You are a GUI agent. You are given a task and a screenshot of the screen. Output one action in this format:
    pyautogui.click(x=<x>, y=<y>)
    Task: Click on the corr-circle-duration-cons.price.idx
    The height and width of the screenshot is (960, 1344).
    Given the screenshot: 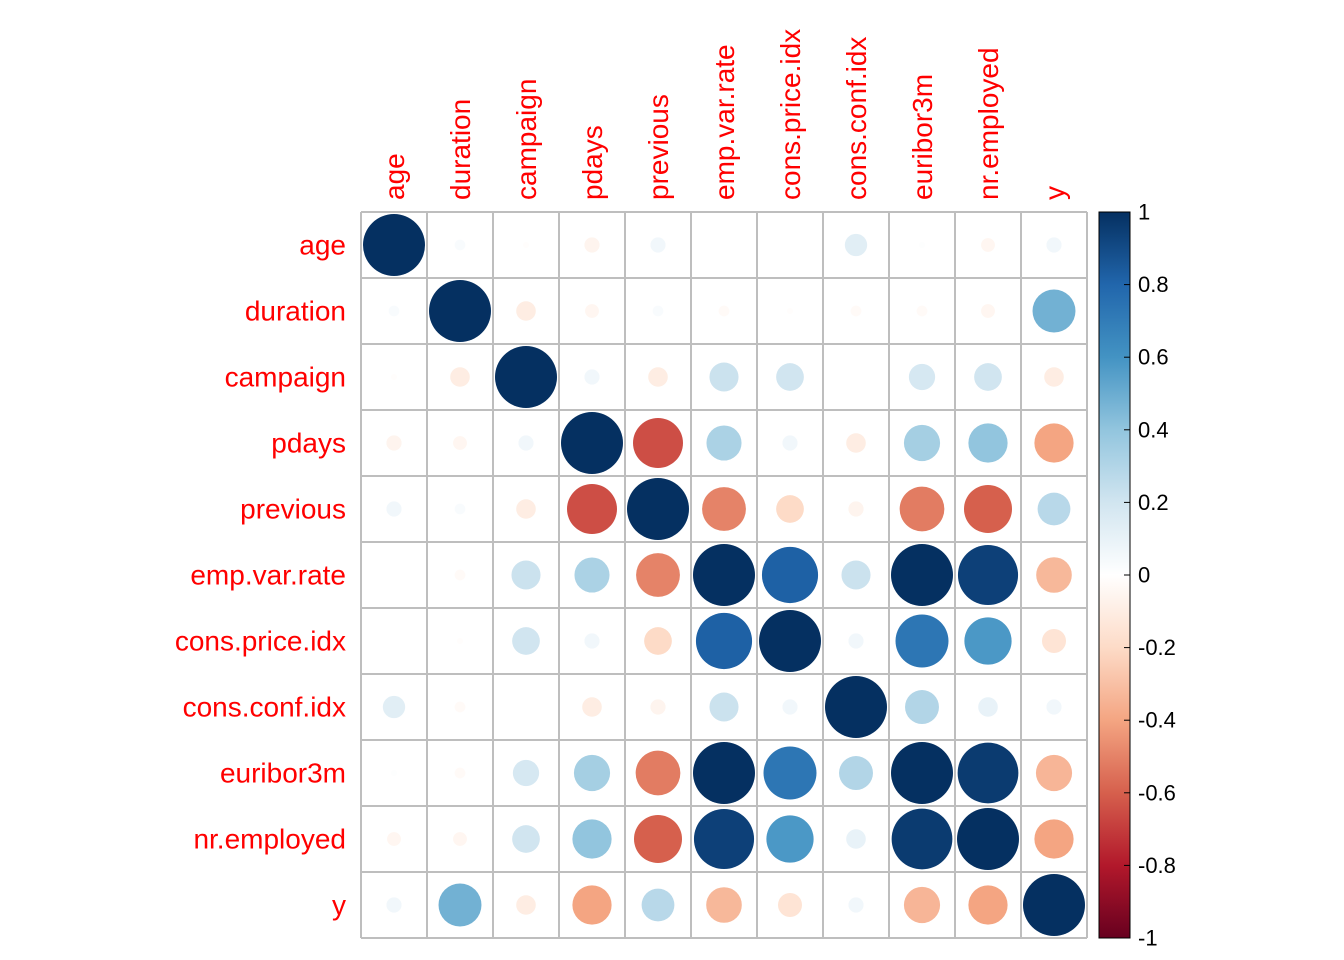 What is the action you would take?
    pyautogui.click(x=790, y=311)
    